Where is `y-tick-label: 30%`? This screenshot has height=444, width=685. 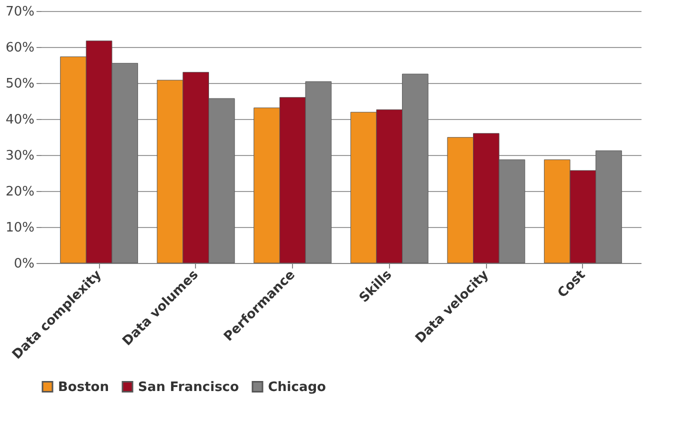
y-tick-label: 30% is located at coordinates (20, 156).